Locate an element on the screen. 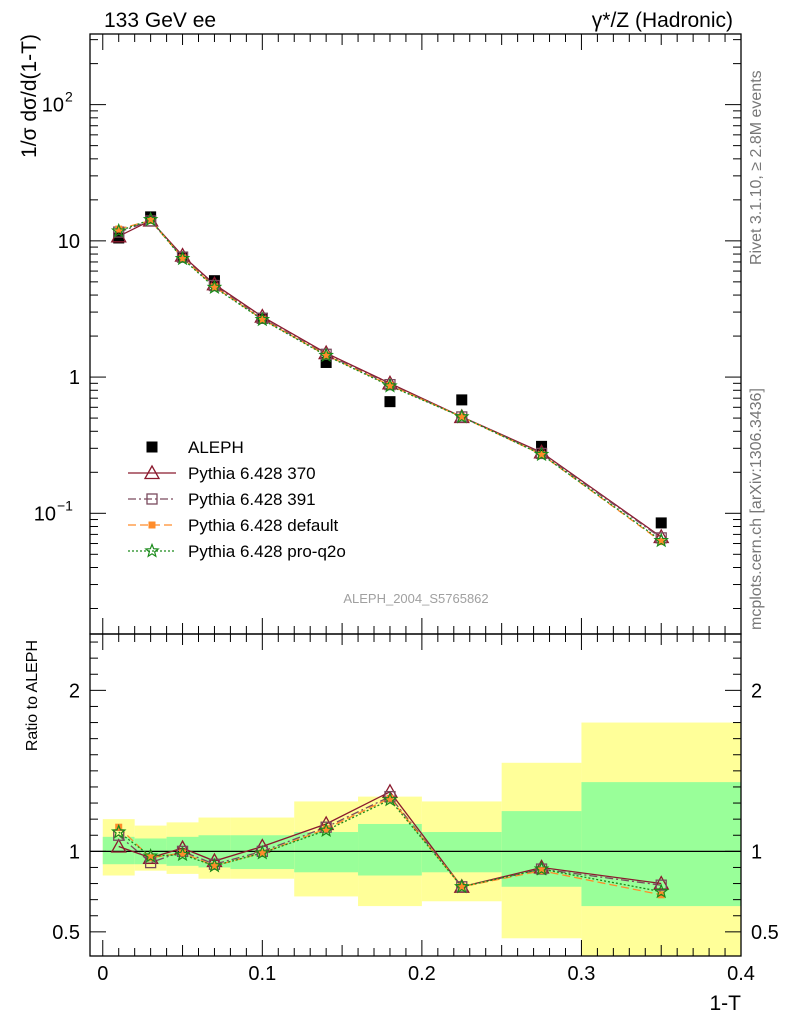 The width and height of the screenshot is (786, 1024). legend-label: Pythia 6.428 391 is located at coordinates (252, 499).